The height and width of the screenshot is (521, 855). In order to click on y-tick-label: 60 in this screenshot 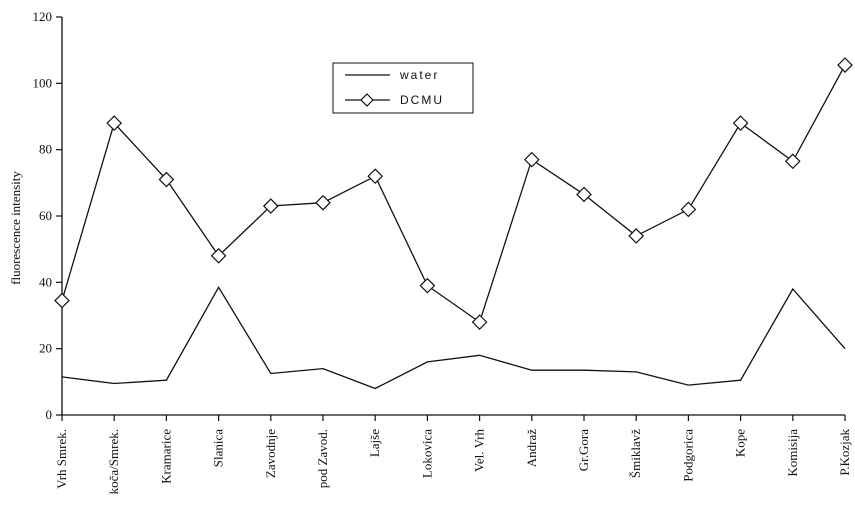, I will do `click(45, 215)`.